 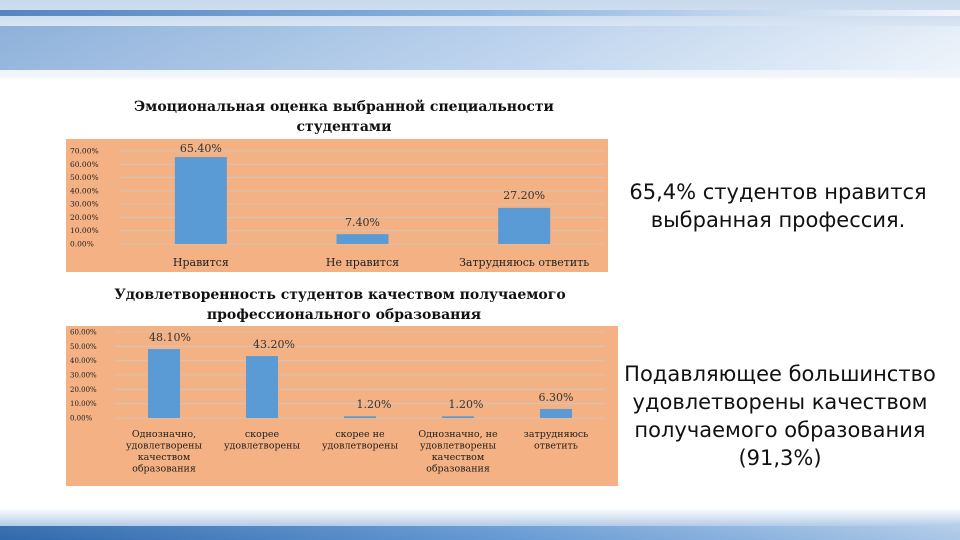 What do you see at coordinates (83, 404) in the screenshot?
I see `chart-2-y-tick-label: 10.00%` at bounding box center [83, 404].